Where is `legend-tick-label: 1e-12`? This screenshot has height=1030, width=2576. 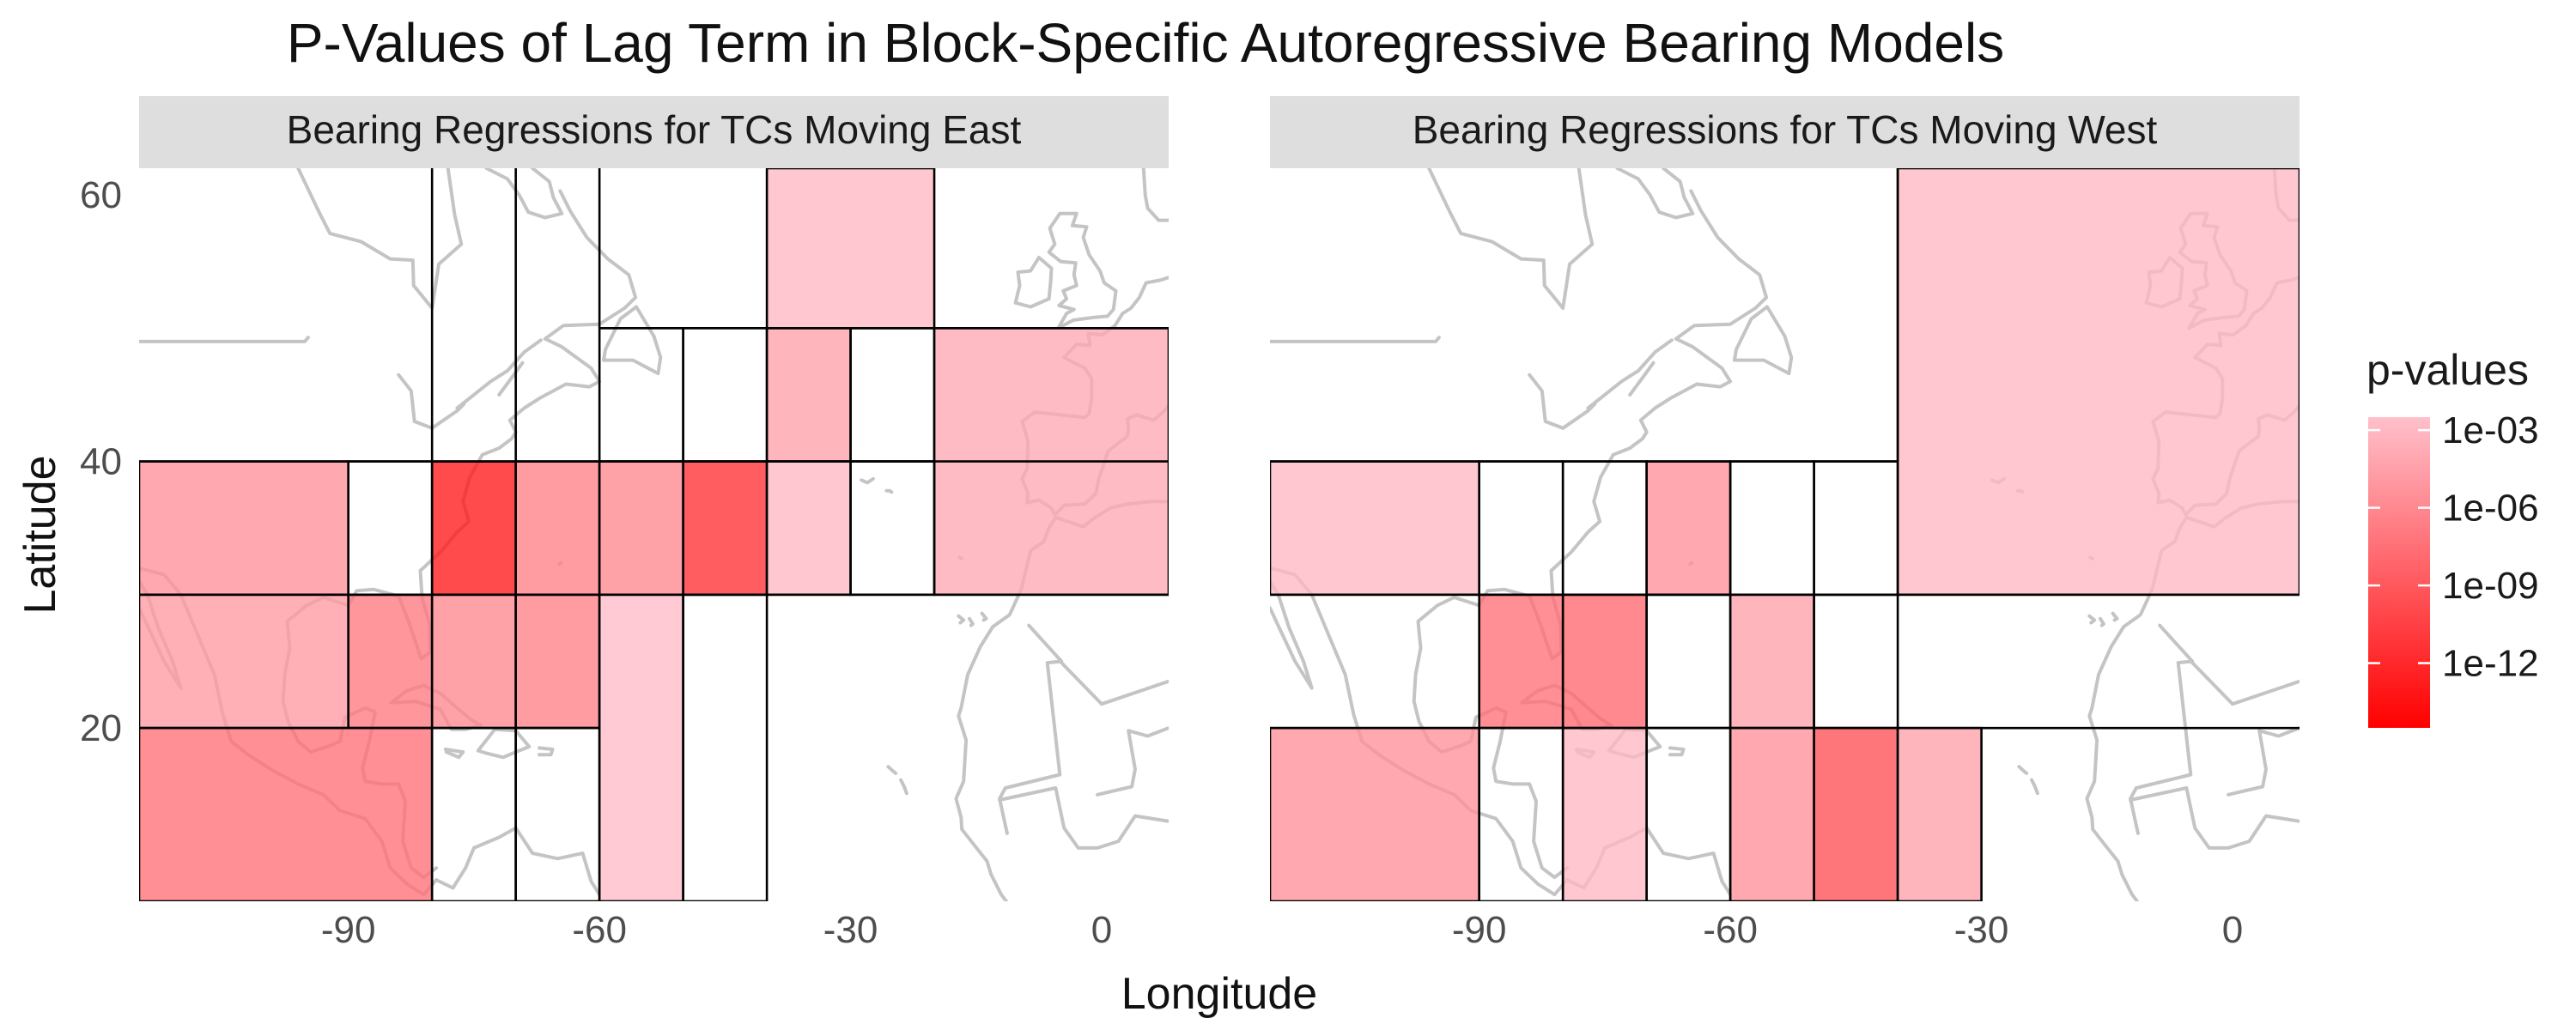 legend-tick-label: 1e-12 is located at coordinates (2490, 664).